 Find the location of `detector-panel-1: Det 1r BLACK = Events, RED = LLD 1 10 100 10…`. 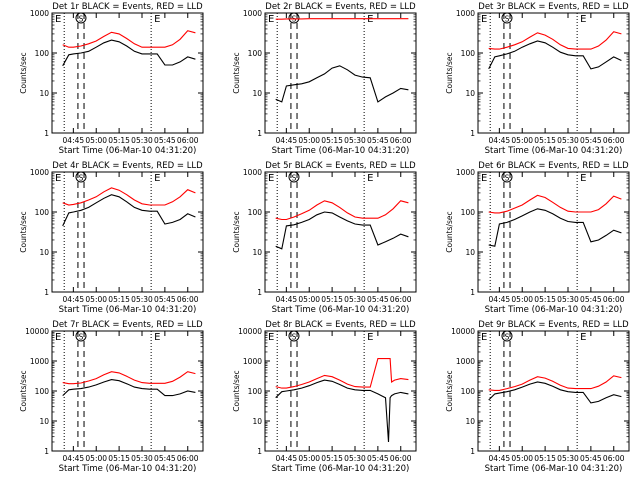

detector-panel-1: Det 1r BLACK = Events, RED = LLD 1 10 100 10… is located at coordinates (111, 79).